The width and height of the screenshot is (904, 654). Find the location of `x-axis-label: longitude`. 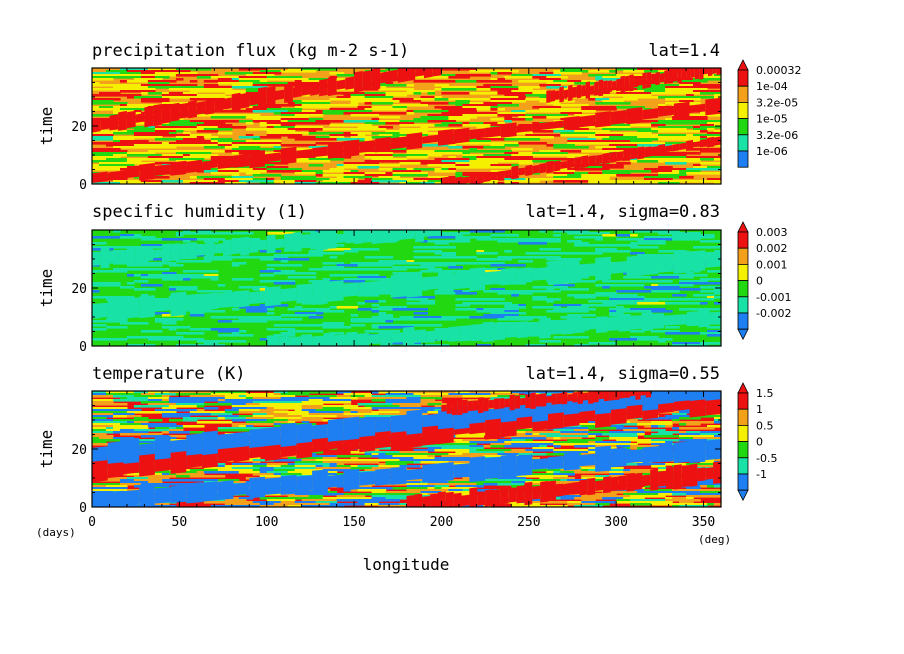

x-axis-label: longitude is located at coordinates (406, 564).